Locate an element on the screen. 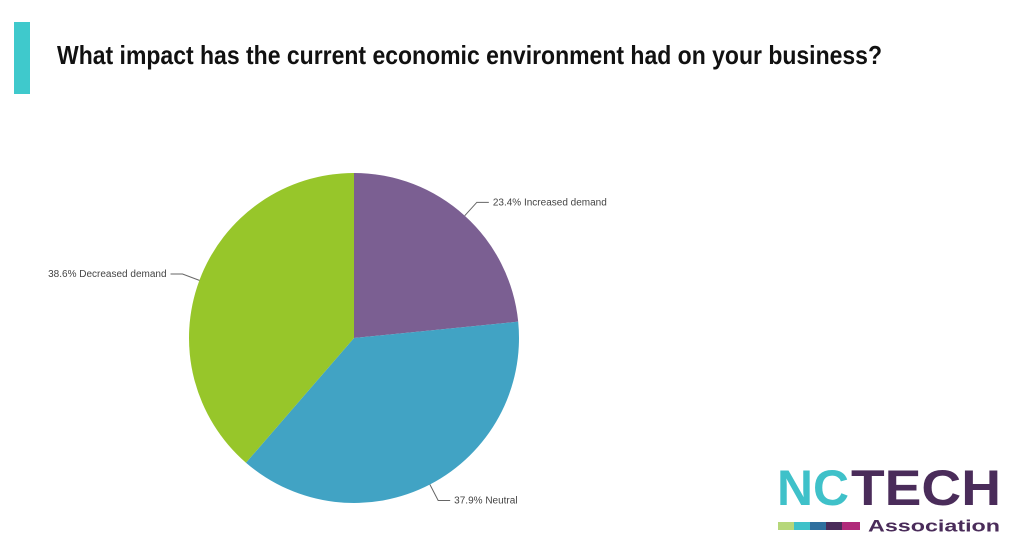 The image size is (1024, 550). category-label: Increased demand is located at coordinates (565, 202).